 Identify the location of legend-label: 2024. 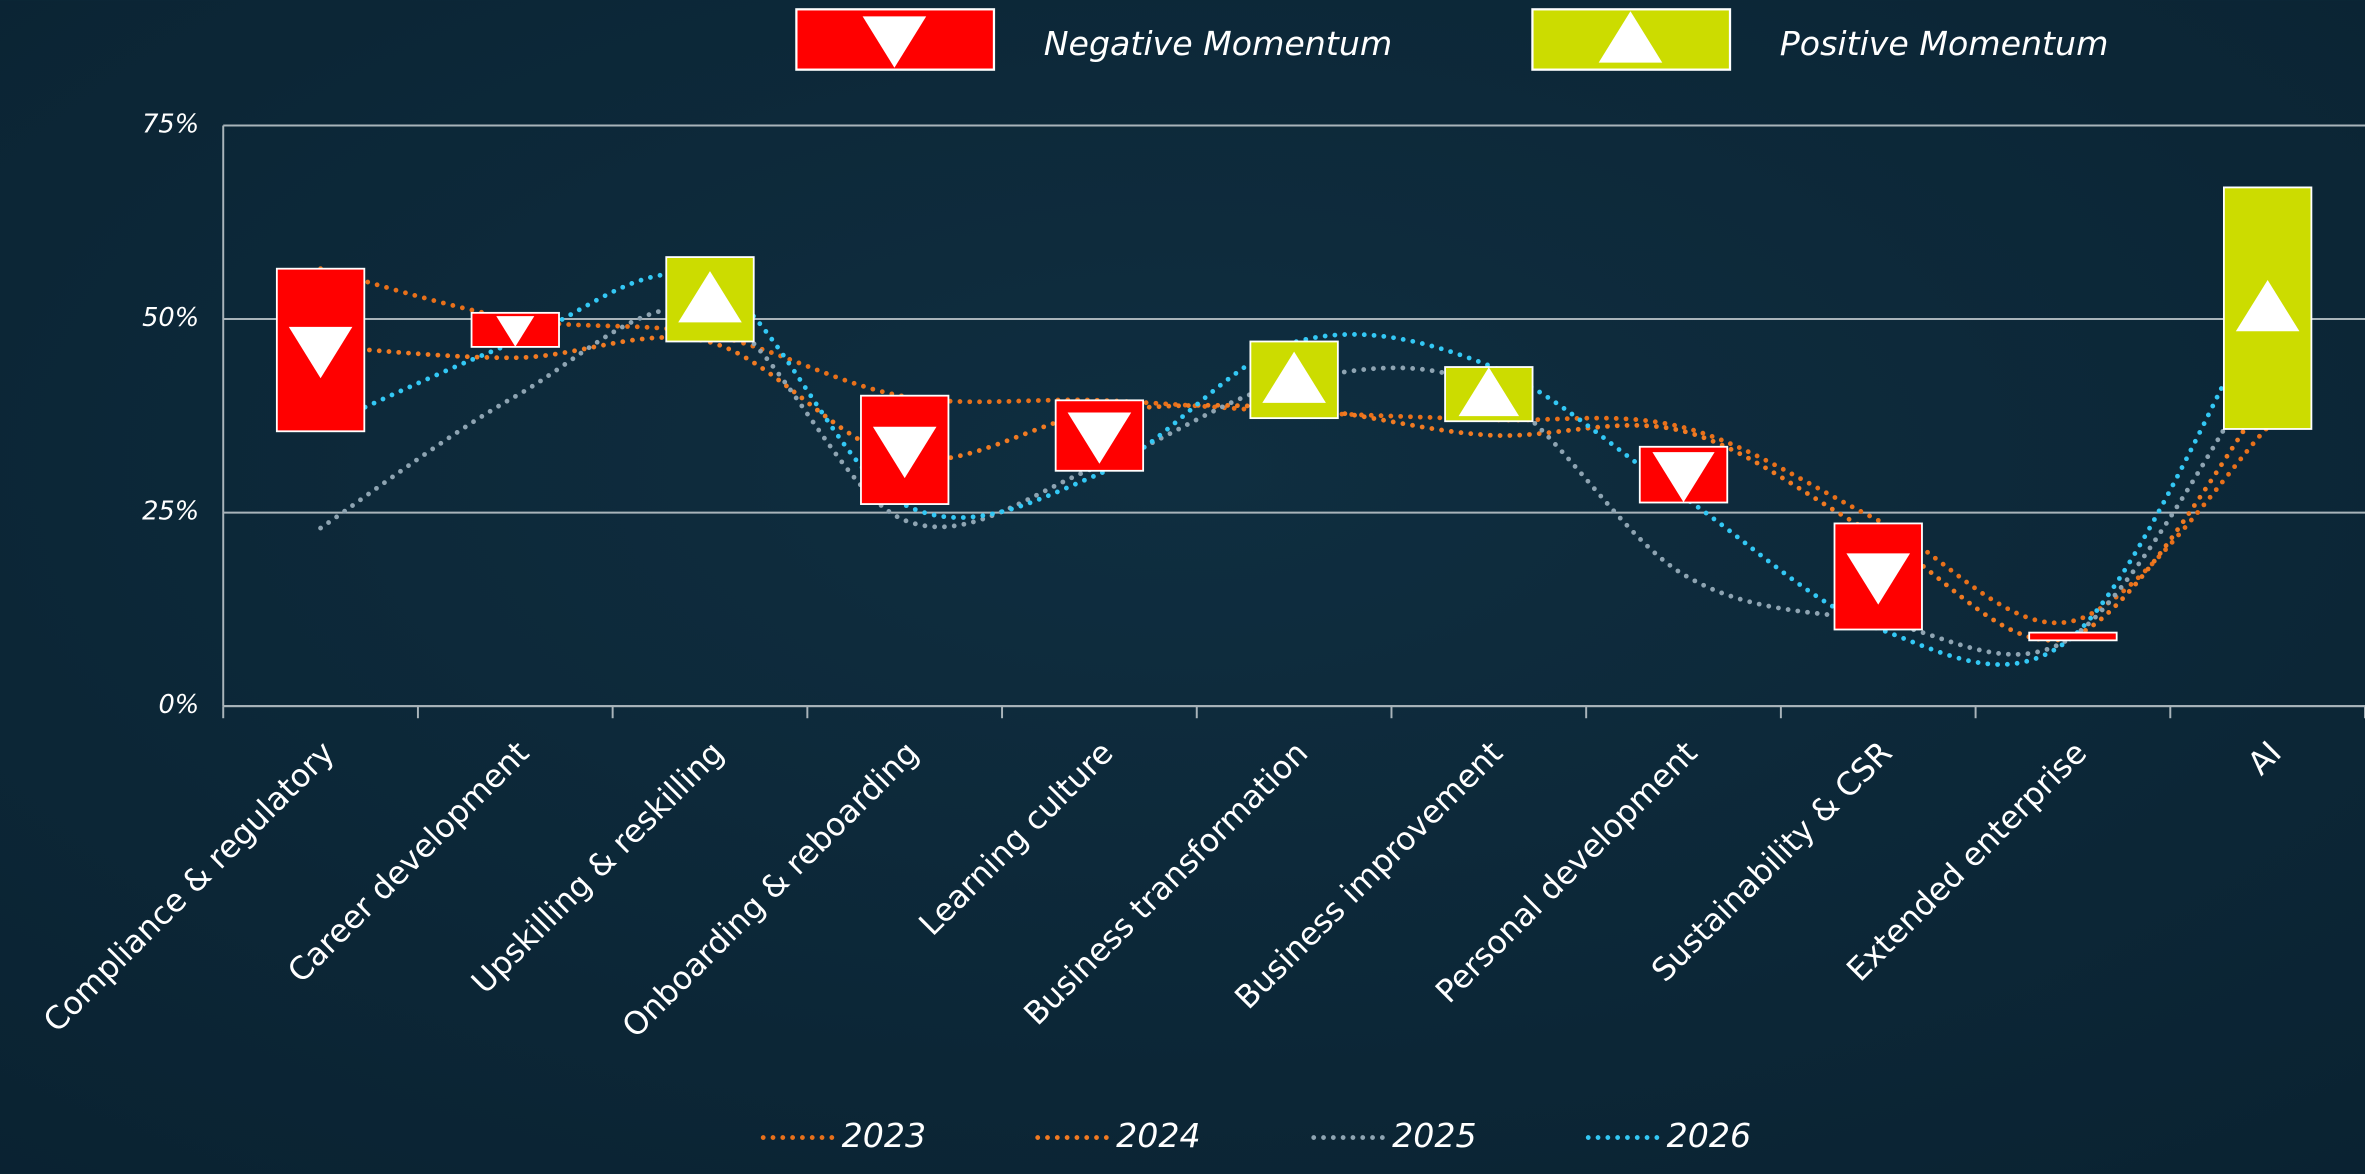
(1158, 1135).